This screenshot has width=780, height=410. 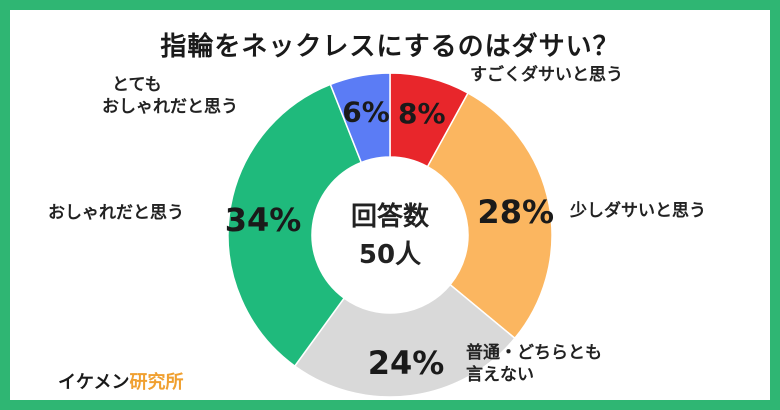 I want to click on category-label-neutral: 普通・どちらとも 言えない, so click(x=534, y=364).